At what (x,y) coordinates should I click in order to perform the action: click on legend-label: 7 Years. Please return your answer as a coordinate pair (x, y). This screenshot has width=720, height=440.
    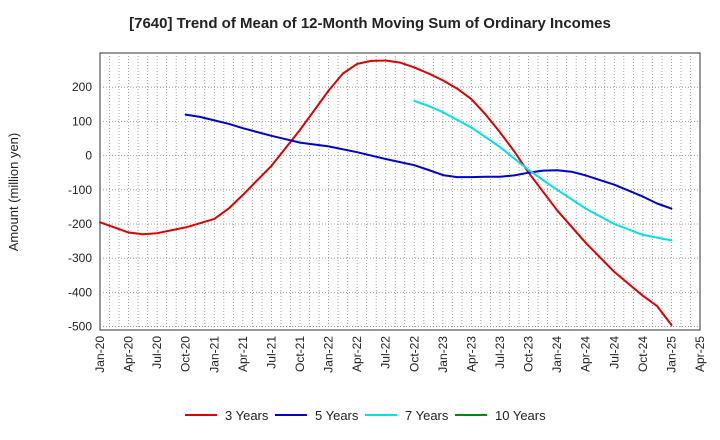
    Looking at the image, I should click on (427, 415).